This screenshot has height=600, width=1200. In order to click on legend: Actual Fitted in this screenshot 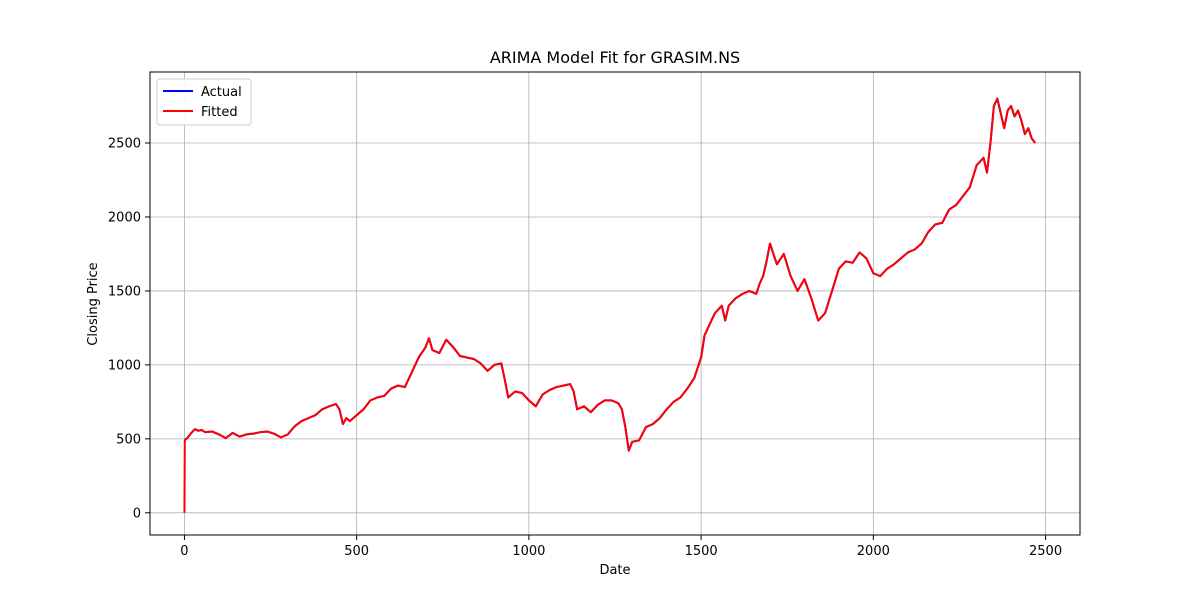, I will do `click(204, 102)`.